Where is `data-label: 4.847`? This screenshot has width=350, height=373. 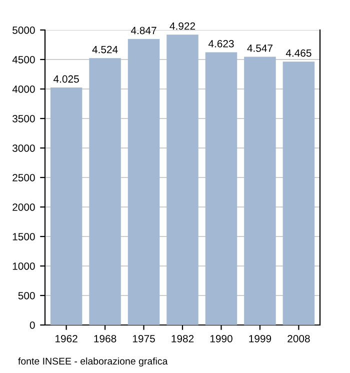
data-label: 4.847 is located at coordinates (143, 30).